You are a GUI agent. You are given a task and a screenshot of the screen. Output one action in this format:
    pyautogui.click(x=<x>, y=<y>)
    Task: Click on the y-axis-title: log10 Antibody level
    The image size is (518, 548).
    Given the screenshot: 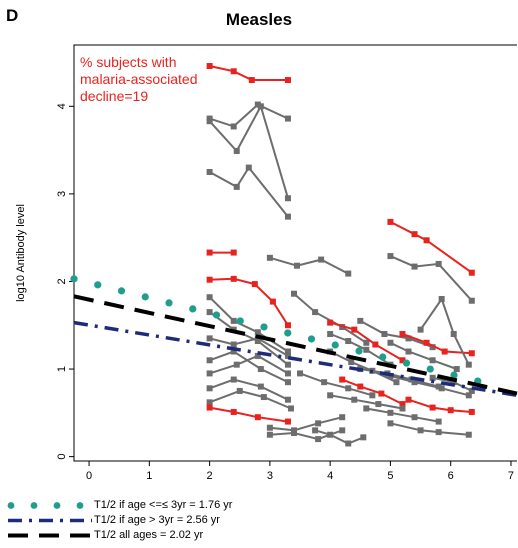 What is the action you would take?
    pyautogui.click(x=21, y=253)
    